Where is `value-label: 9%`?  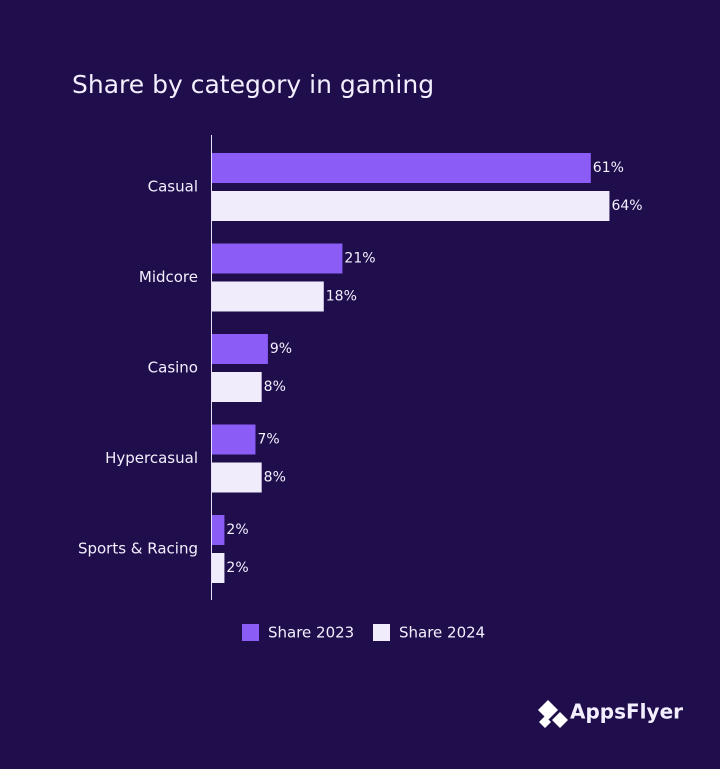
value-label: 9% is located at coordinates (281, 349).